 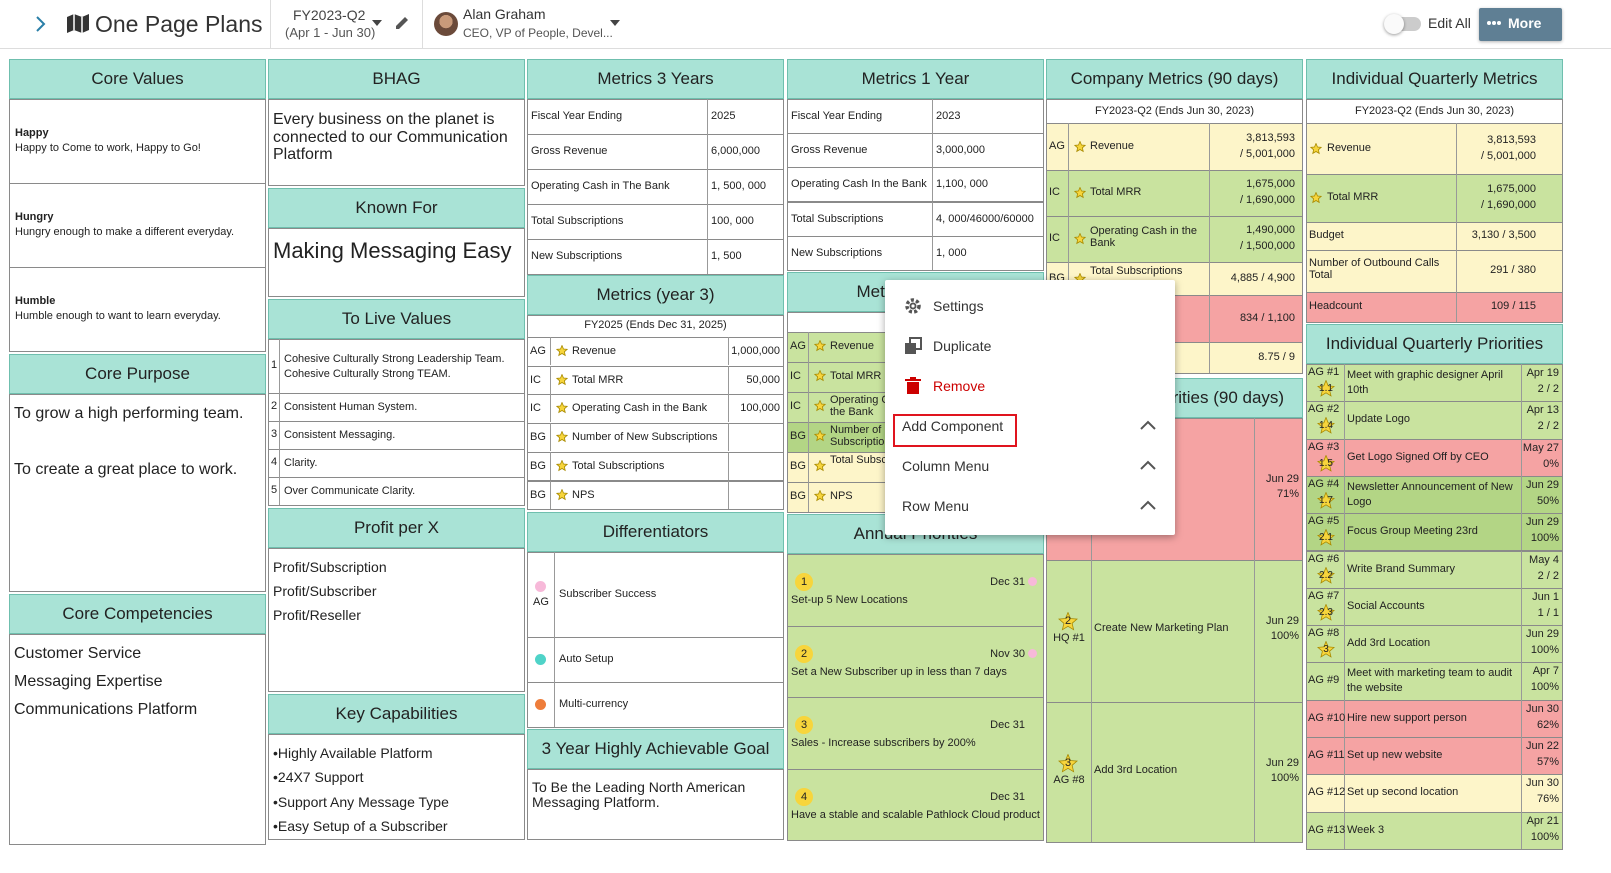 I want to click on metric-name: NPS, so click(x=841, y=496).